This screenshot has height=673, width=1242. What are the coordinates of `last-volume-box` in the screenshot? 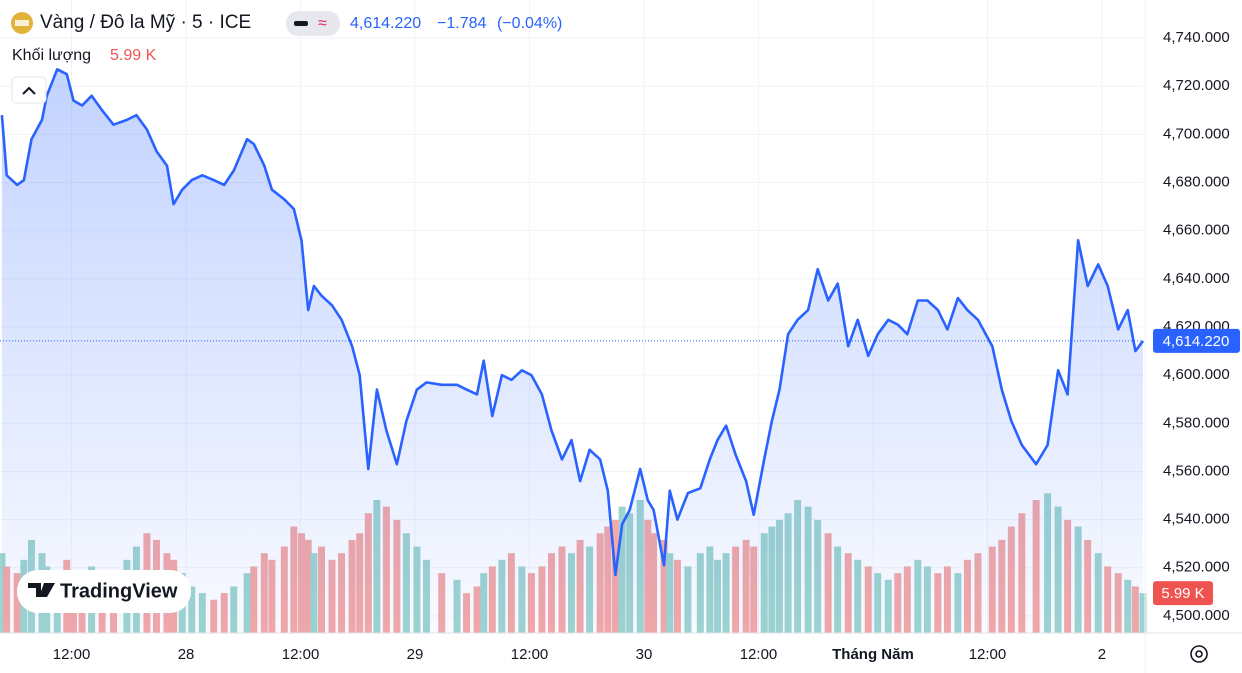 It's located at (1183, 593).